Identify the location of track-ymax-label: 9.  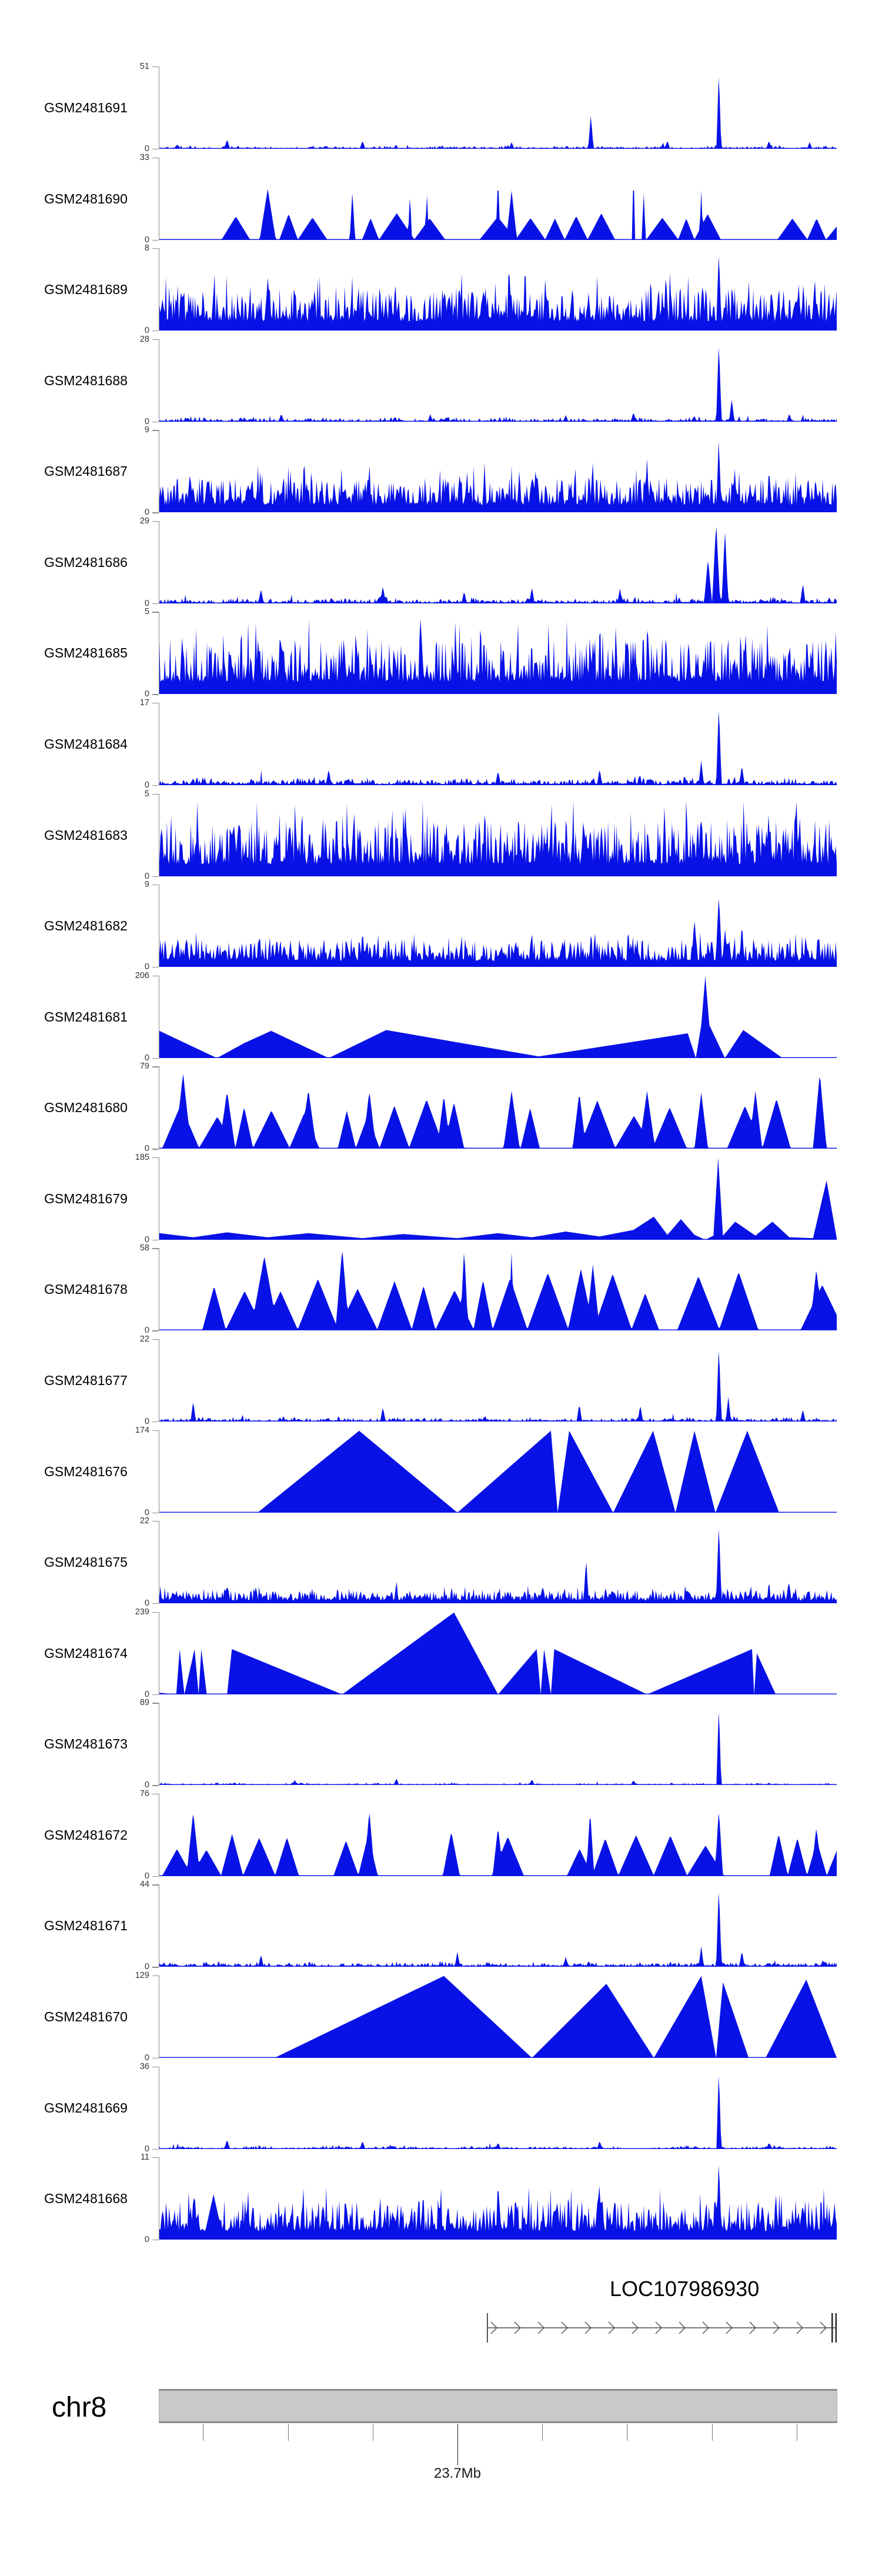
(146, 885).